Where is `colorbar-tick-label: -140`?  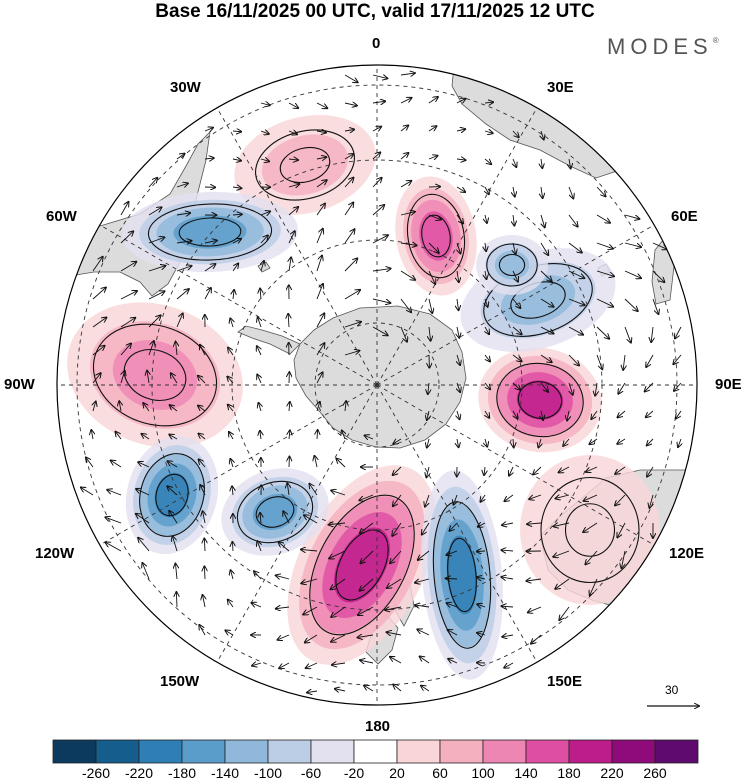 colorbar-tick-label: -140 is located at coordinates (225, 773).